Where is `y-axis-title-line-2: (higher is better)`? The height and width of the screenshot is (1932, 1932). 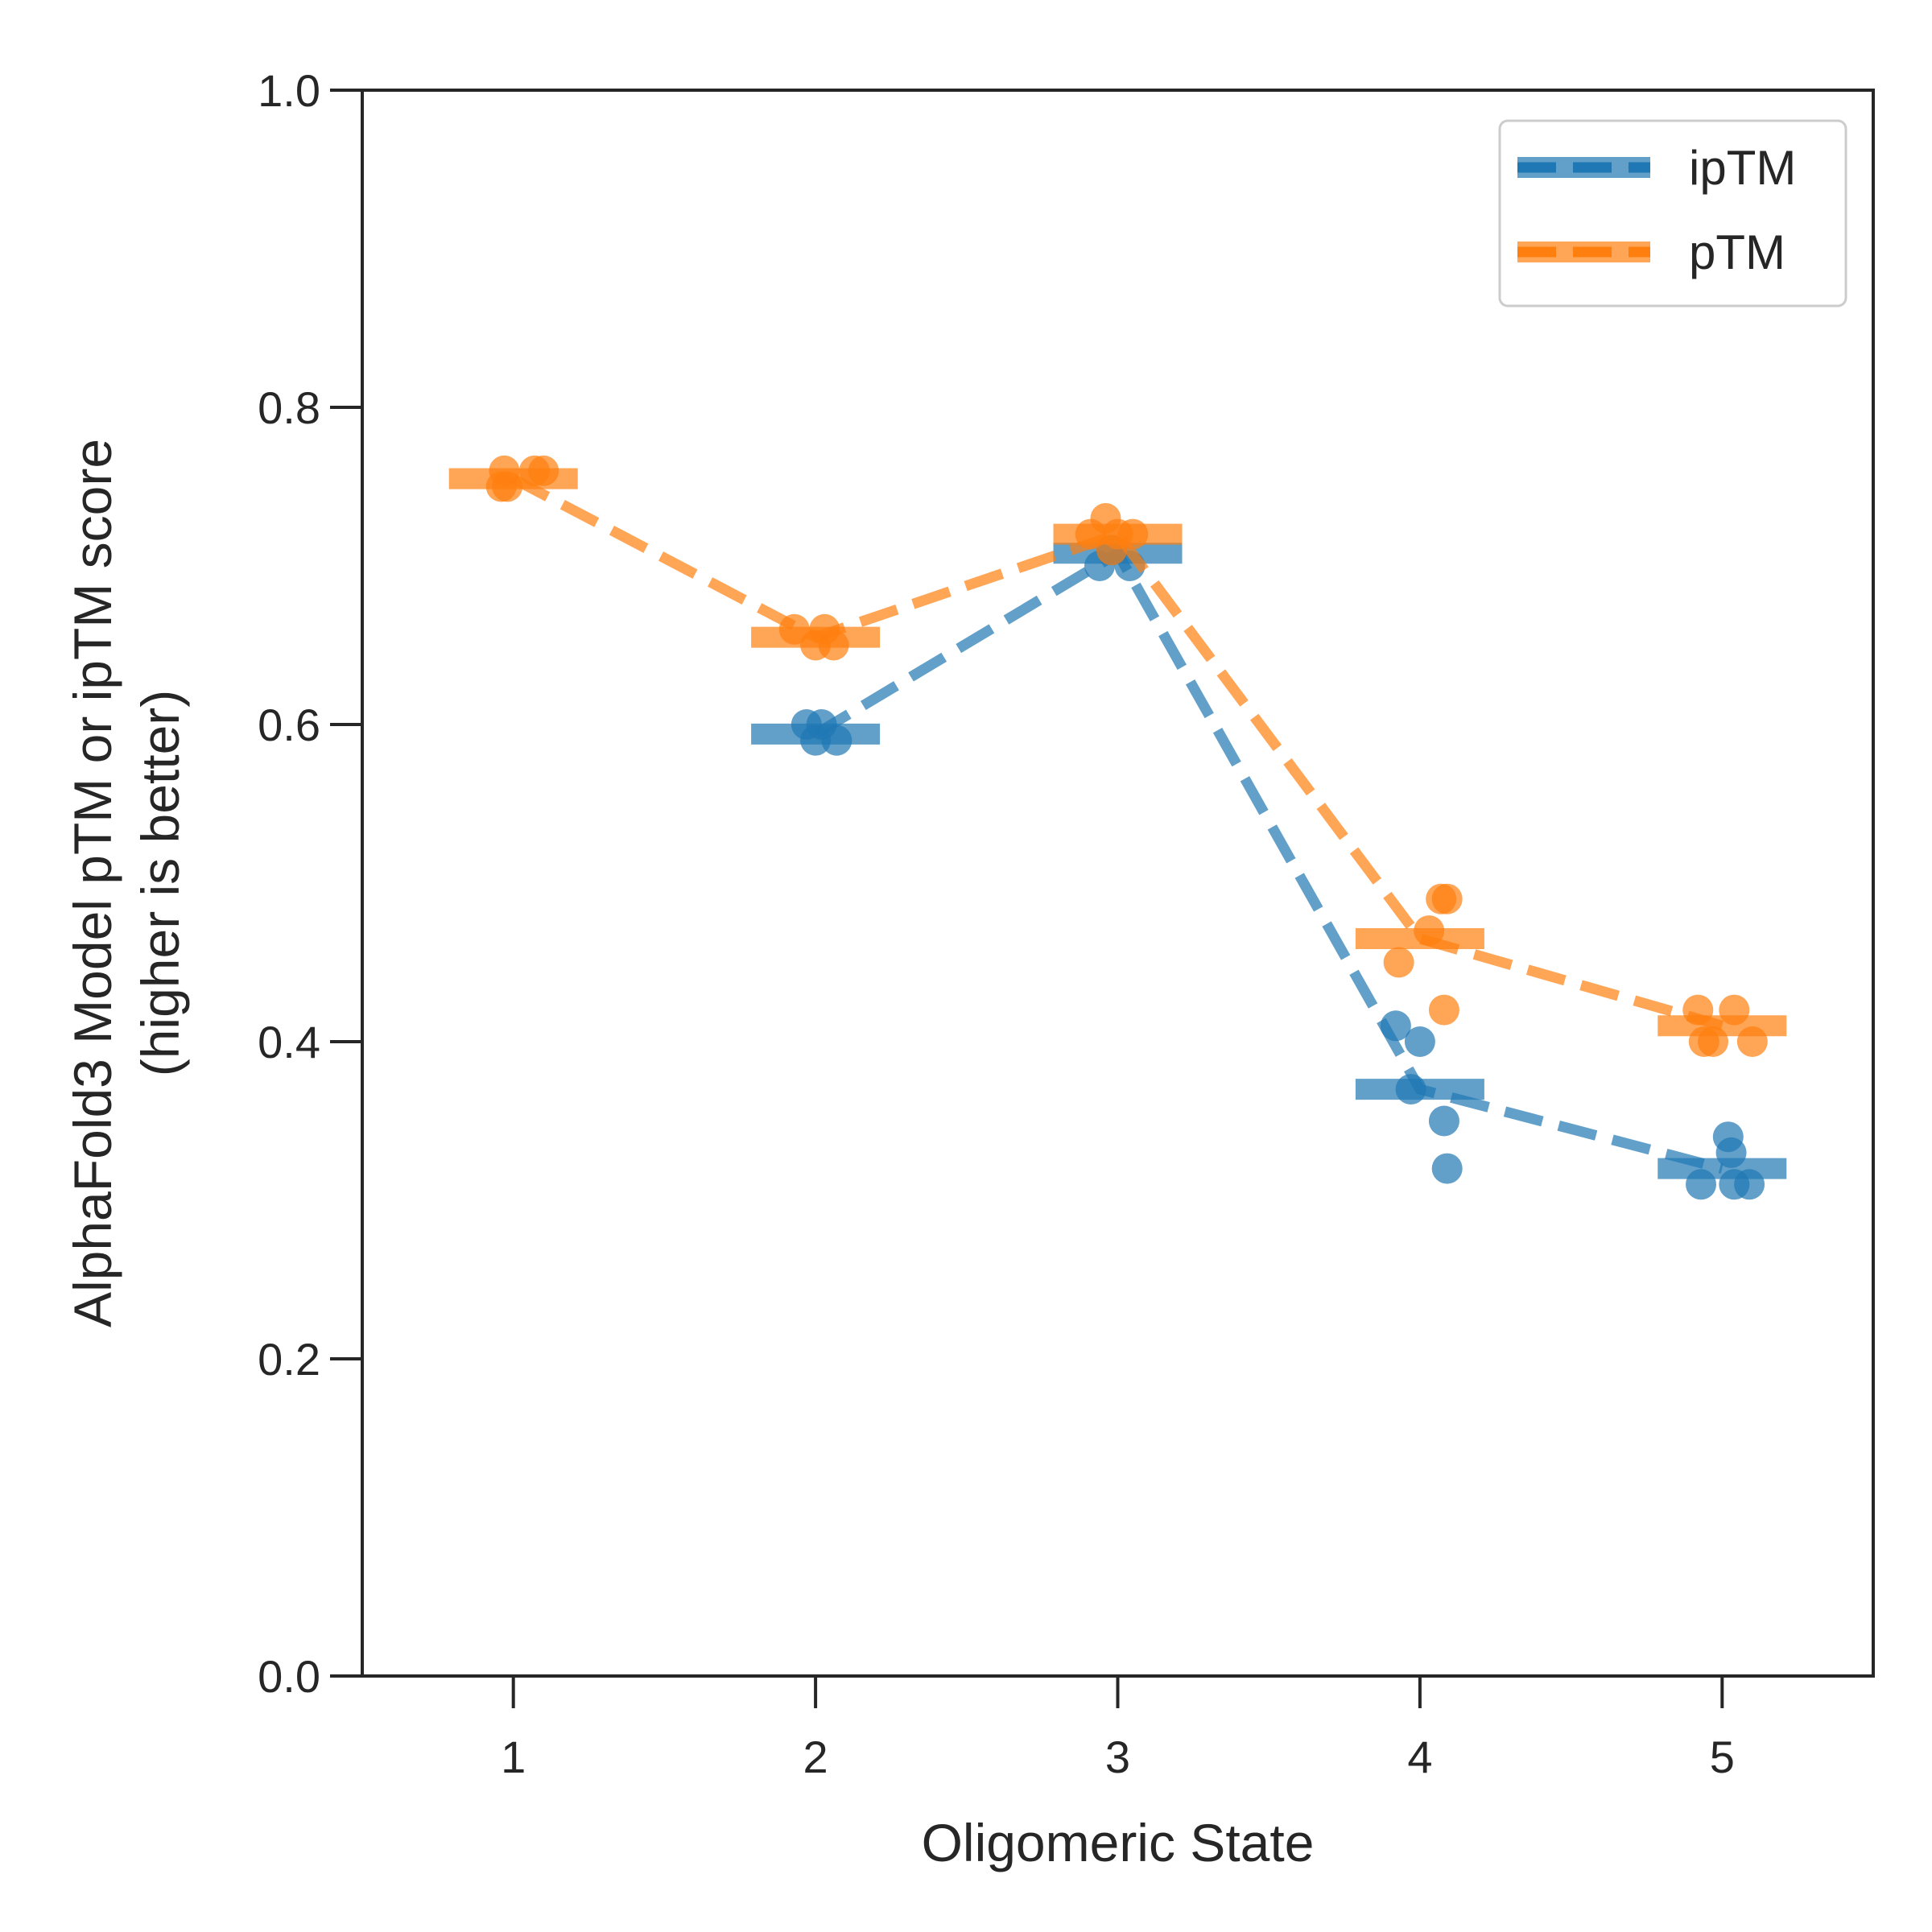
y-axis-title-line-2: (higher is better) is located at coordinates (160, 884).